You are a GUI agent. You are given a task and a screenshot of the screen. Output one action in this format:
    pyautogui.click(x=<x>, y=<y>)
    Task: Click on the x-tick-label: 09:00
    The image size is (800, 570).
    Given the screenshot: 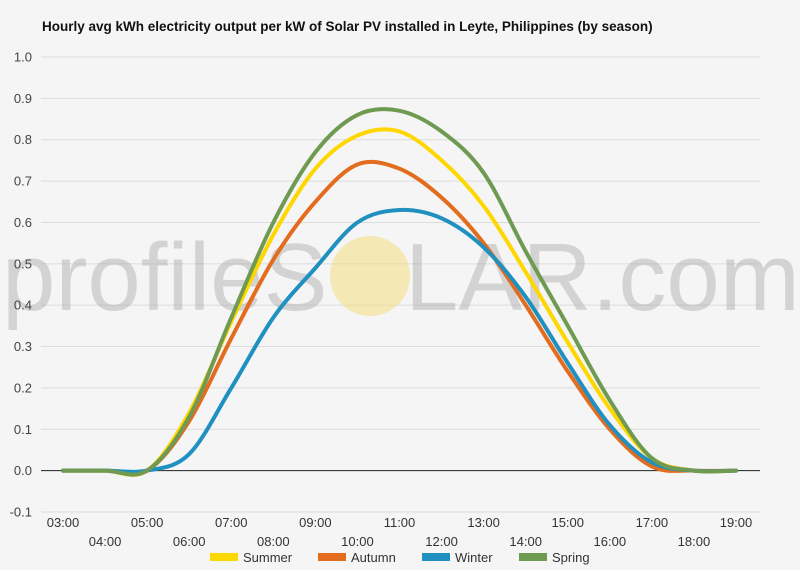 What is the action you would take?
    pyautogui.click(x=315, y=522)
    